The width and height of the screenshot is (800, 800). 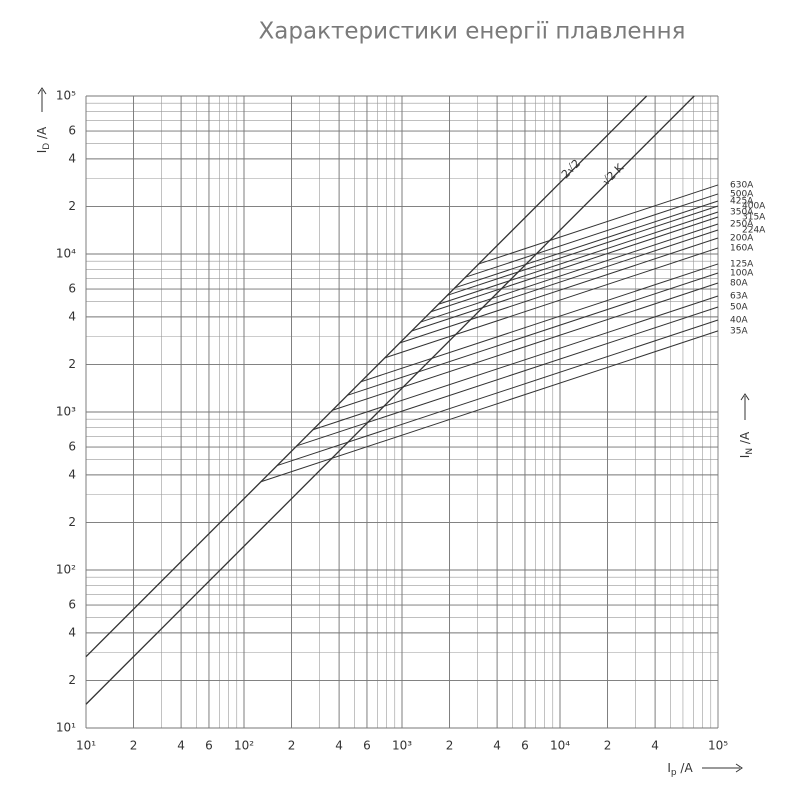 What do you see at coordinates (742, 248) in the screenshot?
I see `series-label: 160A` at bounding box center [742, 248].